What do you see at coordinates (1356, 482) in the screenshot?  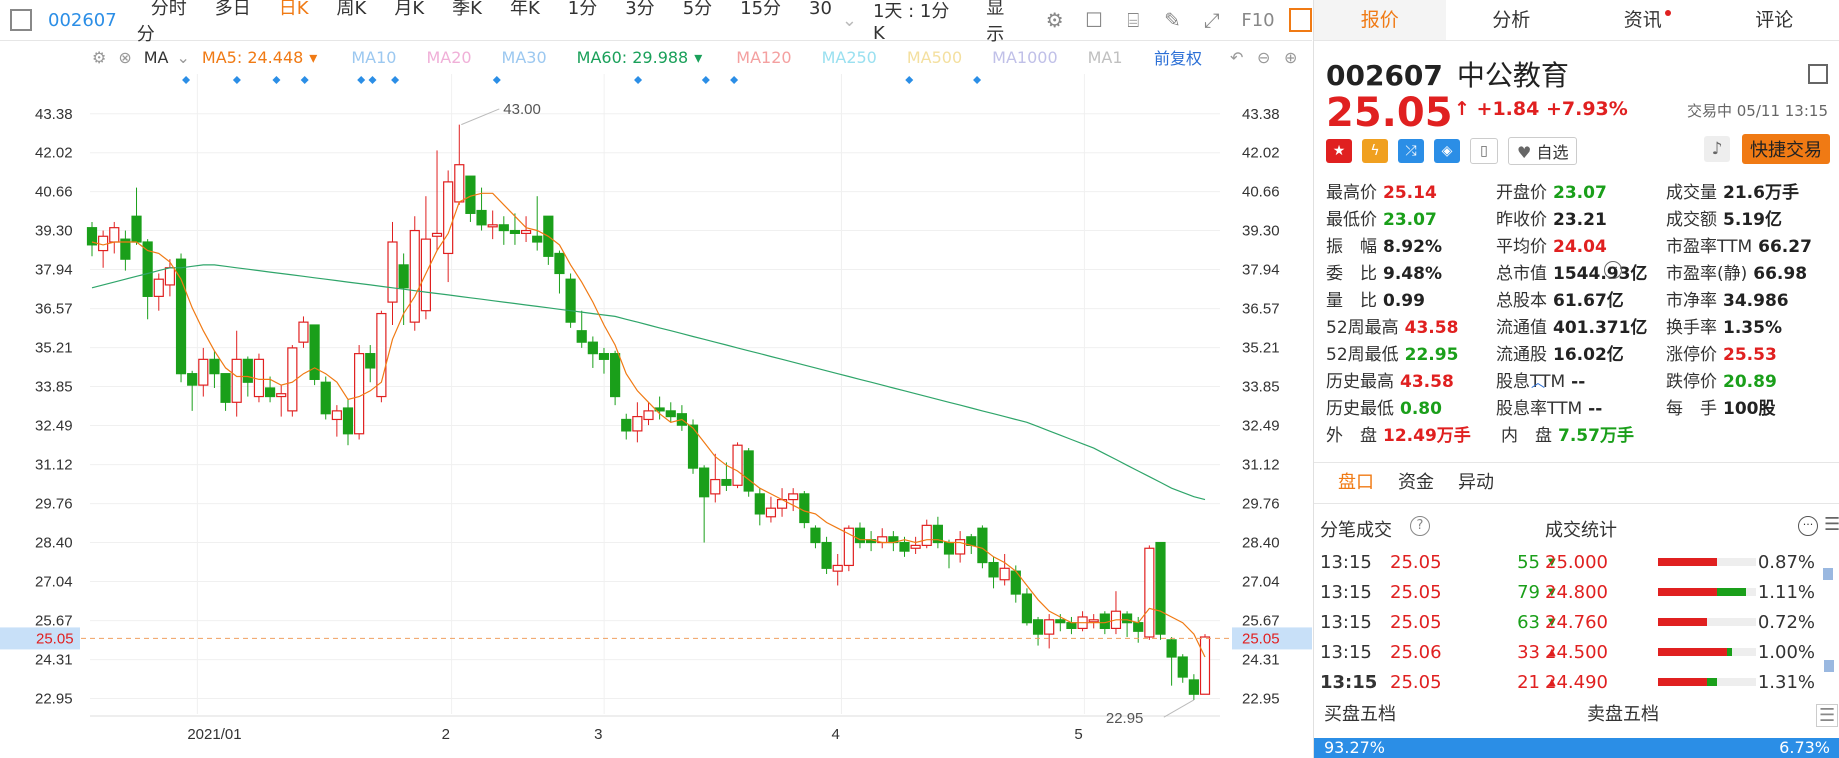 I see `detail-tab: 盘口` at bounding box center [1356, 482].